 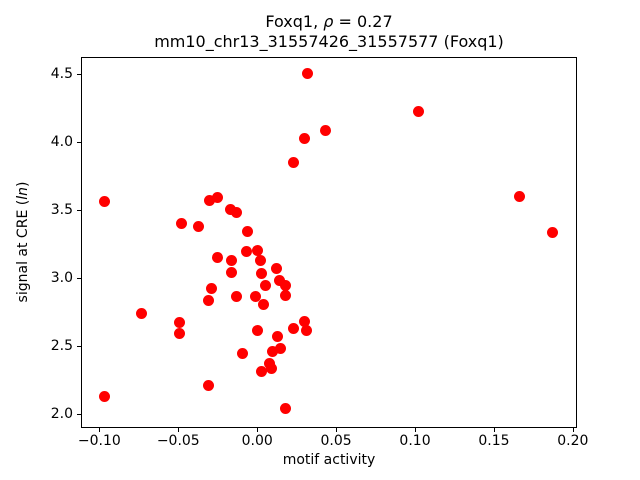 What do you see at coordinates (294, 21) in the screenshot?
I see `title-gene-label: Foxq1,` at bounding box center [294, 21].